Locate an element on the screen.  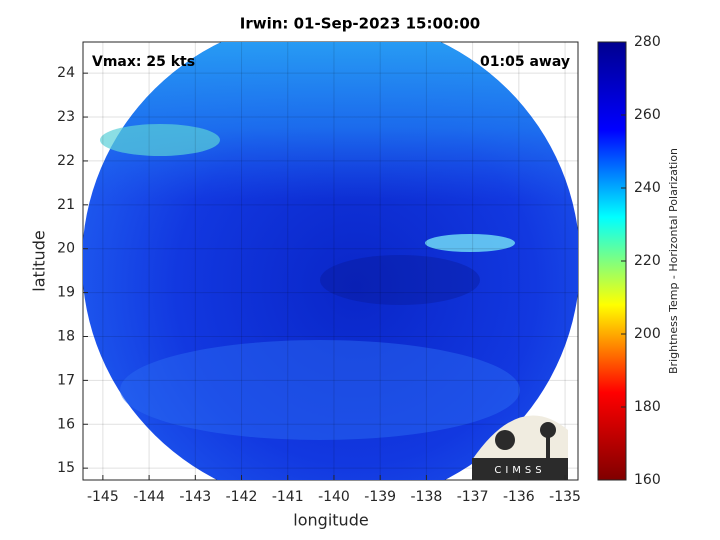
chart-title: Irwin: 01-Sep-2023 15:00:00 is located at coordinates (360, 24).